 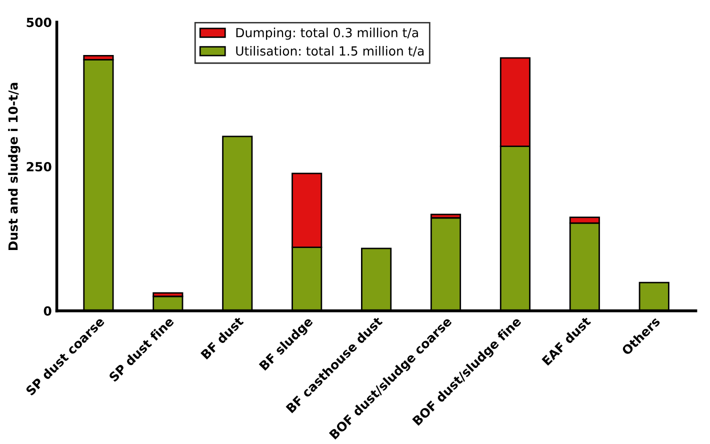 I want to click on legend-label: Utilisation: total 1.5 million t/a, so click(x=330, y=51).